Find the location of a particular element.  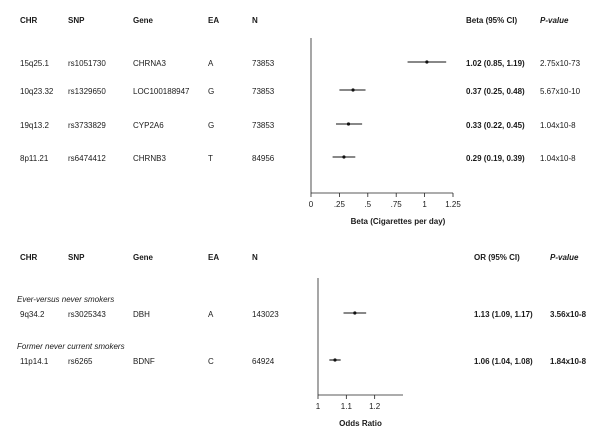

p1-row-effect: 0.37 (0.25, 0.48) is located at coordinates (495, 91).